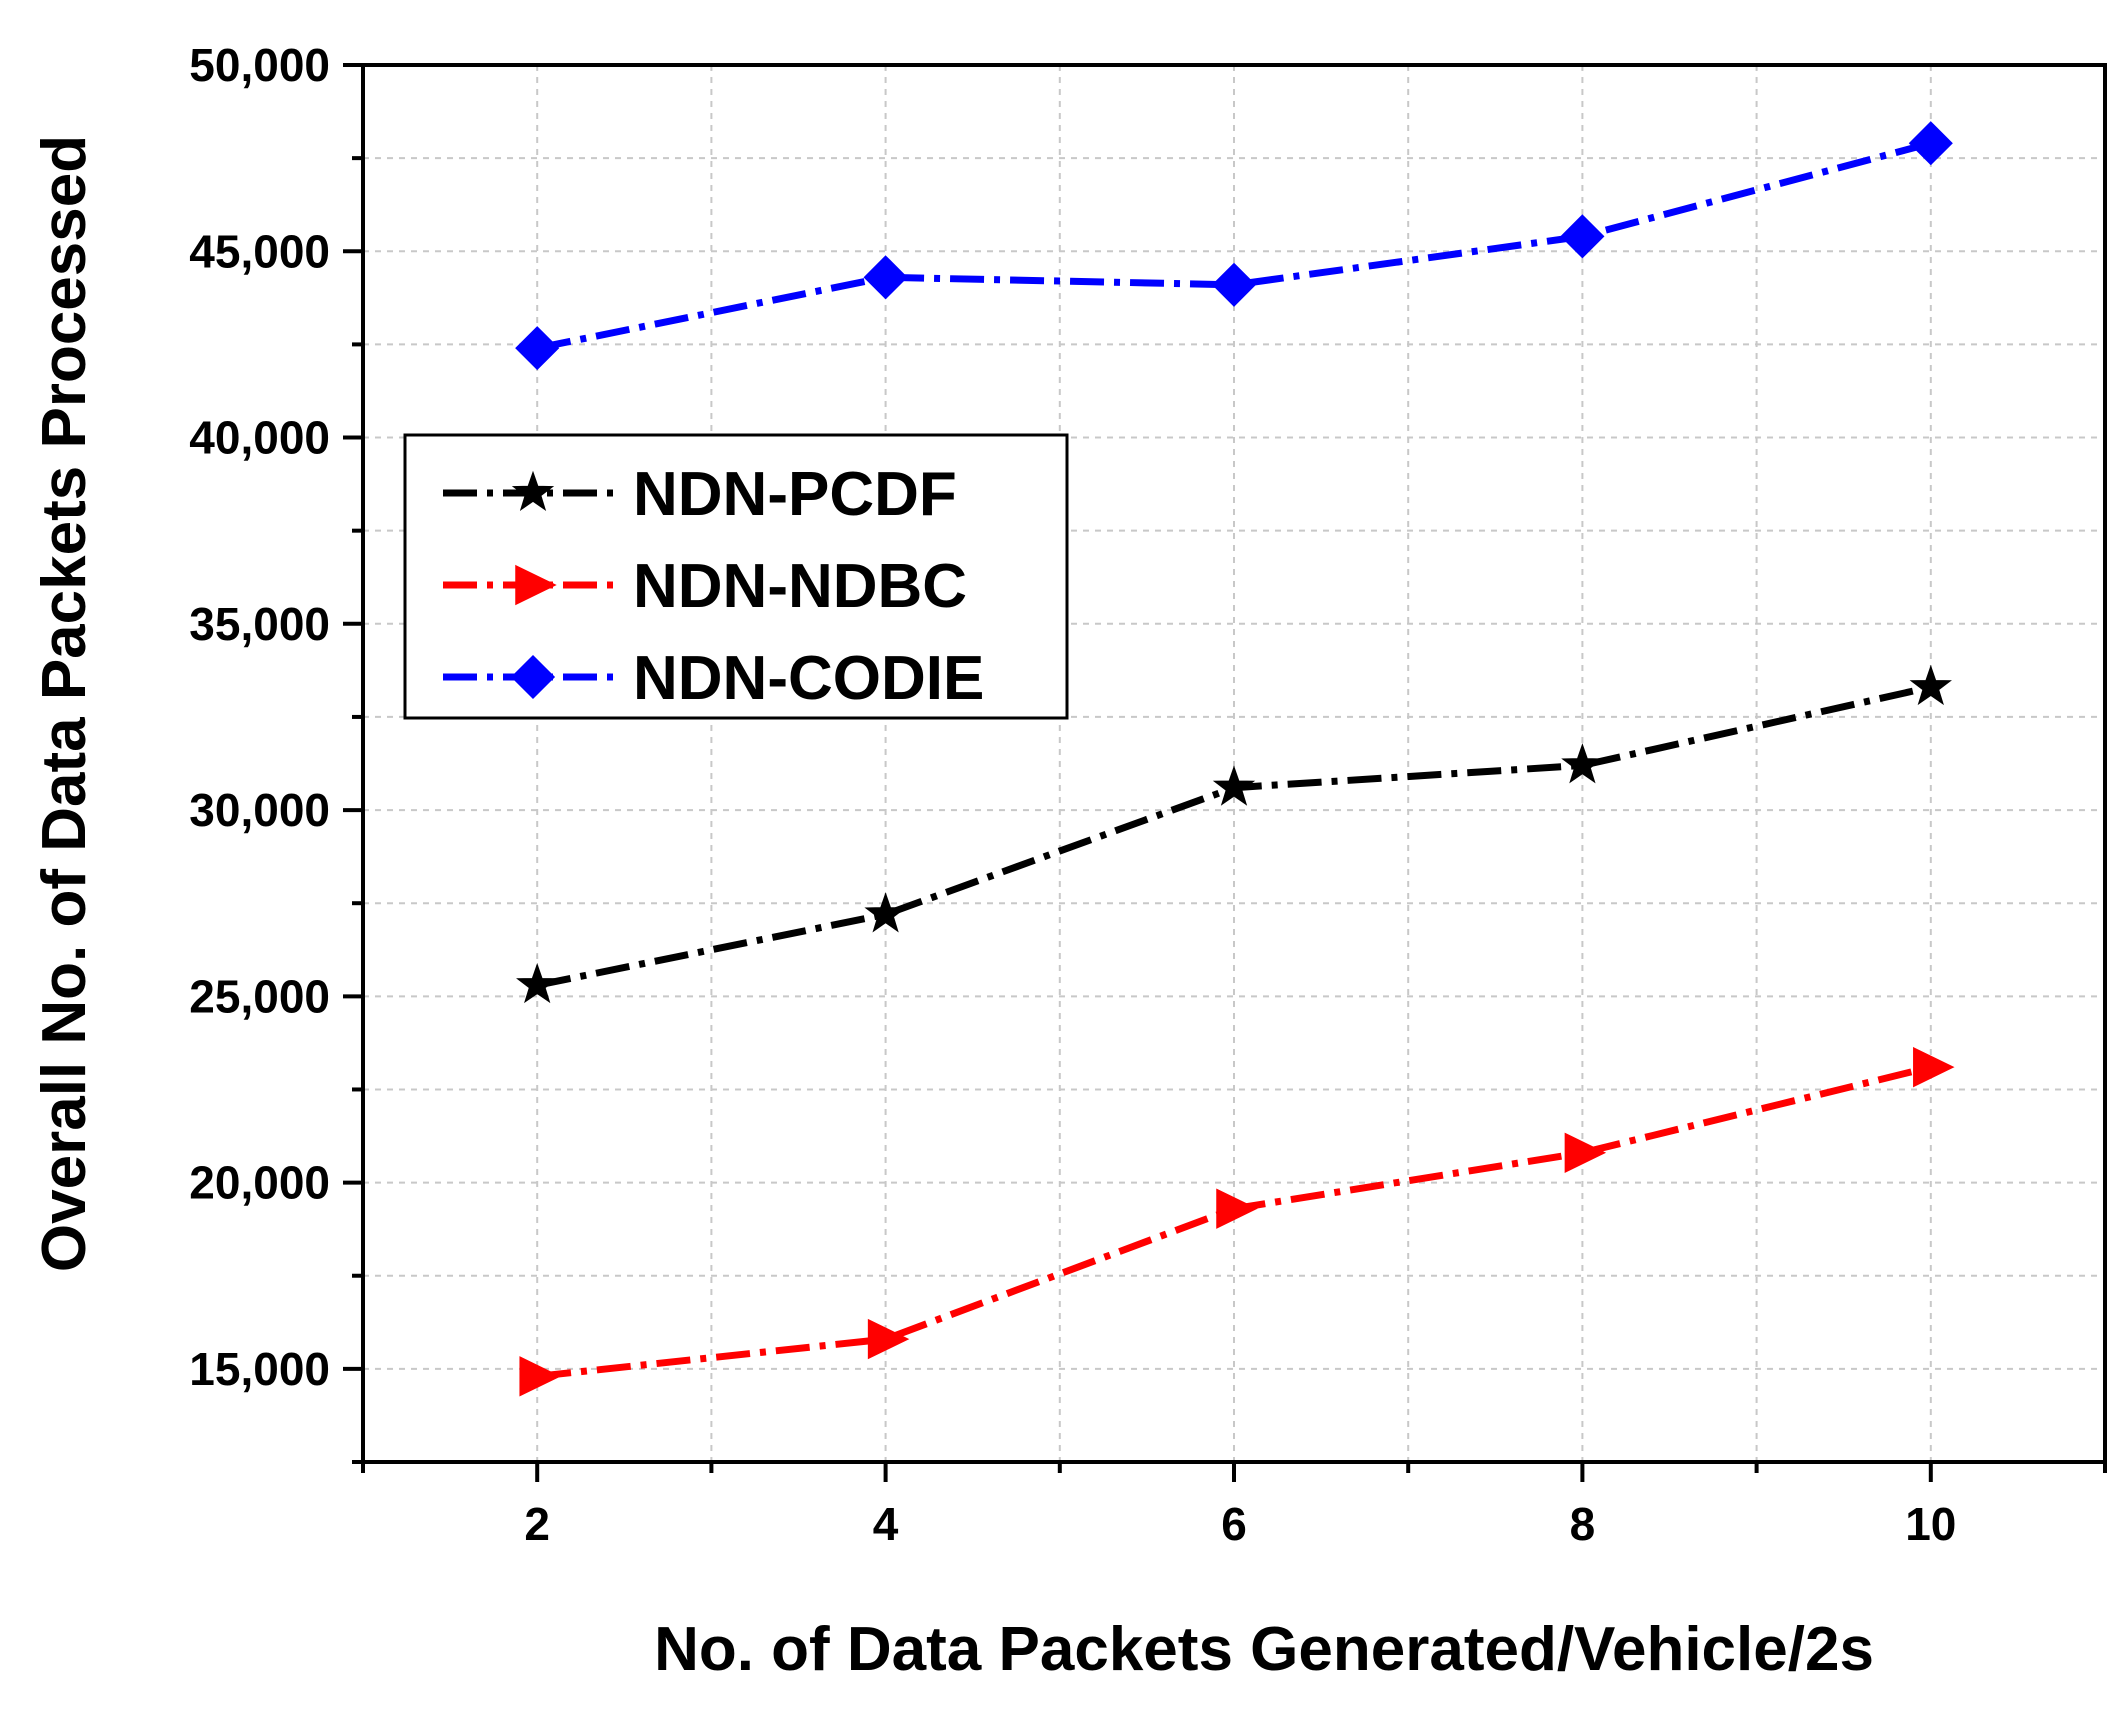 The image size is (2123, 1717). What do you see at coordinates (259, 624) in the screenshot?
I see `y-tick-label: 35,000` at bounding box center [259, 624].